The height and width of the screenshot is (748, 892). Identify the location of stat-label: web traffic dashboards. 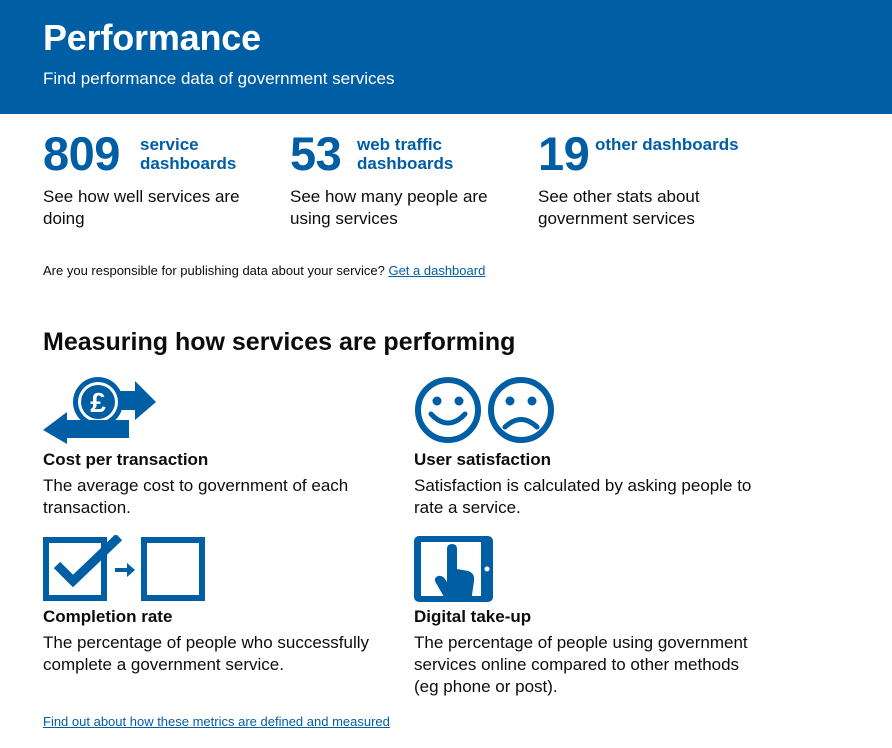
(405, 154).